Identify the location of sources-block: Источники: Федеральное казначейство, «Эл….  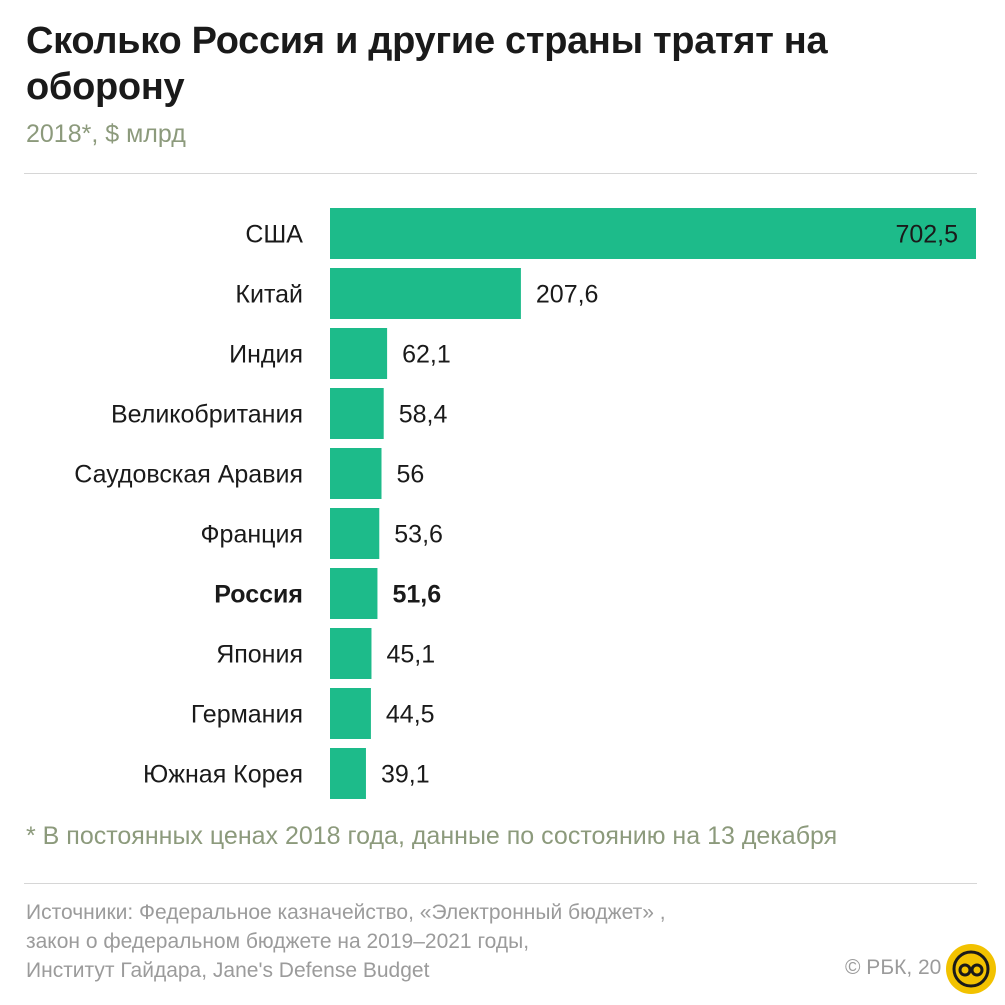
(426, 941).